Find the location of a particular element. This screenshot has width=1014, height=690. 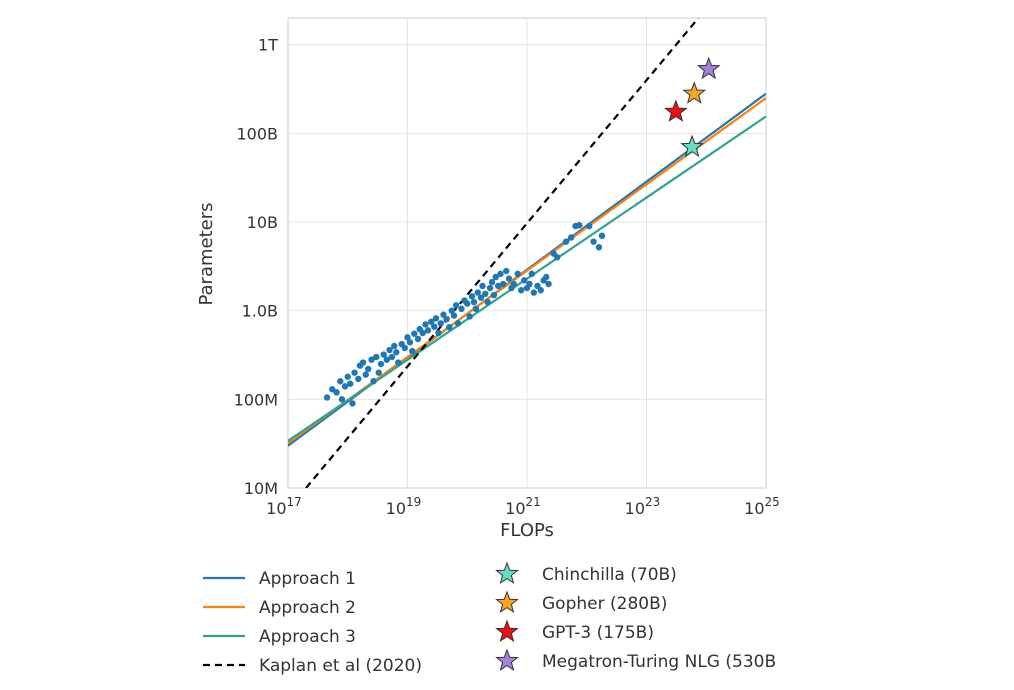

y-tick-label: 100B is located at coordinates (257, 133).